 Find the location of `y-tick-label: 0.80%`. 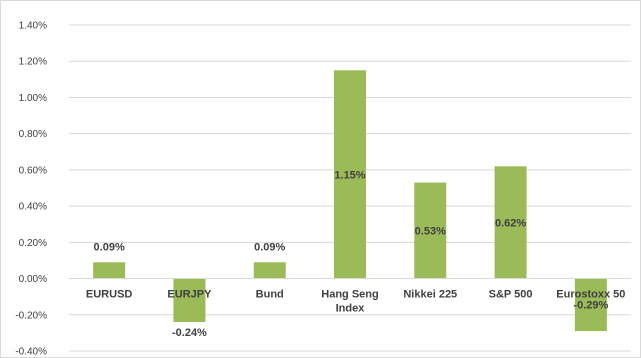

y-tick-label: 0.80% is located at coordinates (33, 134).